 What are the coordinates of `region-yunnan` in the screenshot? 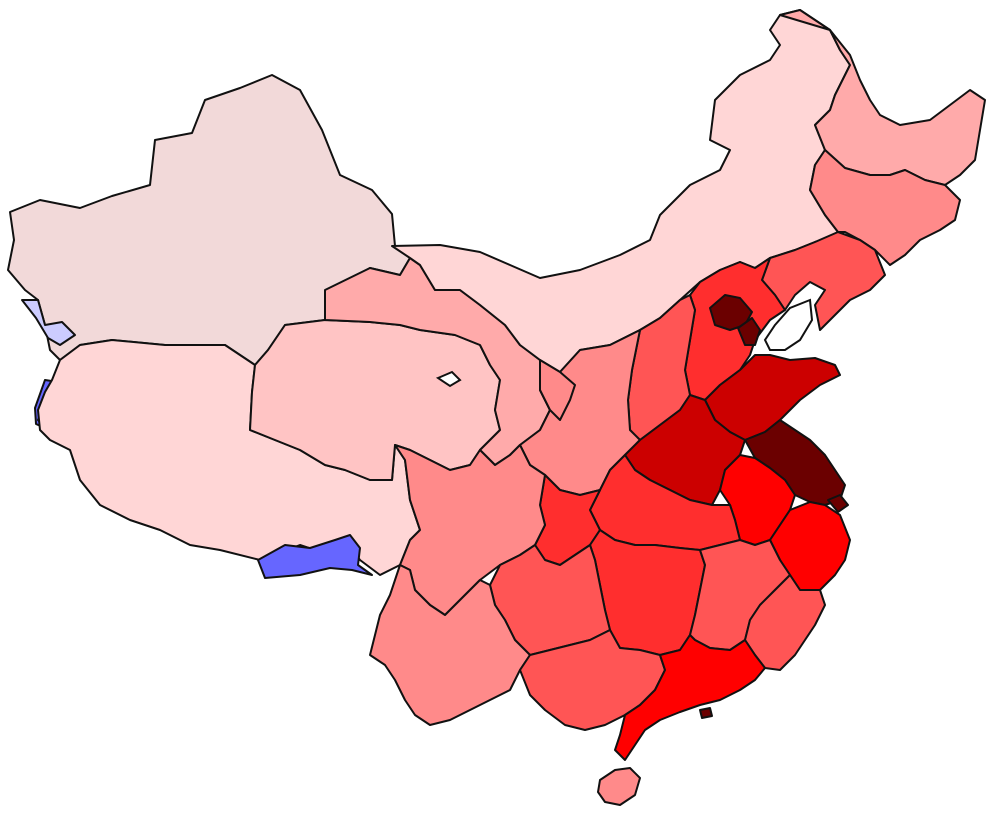 It's located at (450, 645).